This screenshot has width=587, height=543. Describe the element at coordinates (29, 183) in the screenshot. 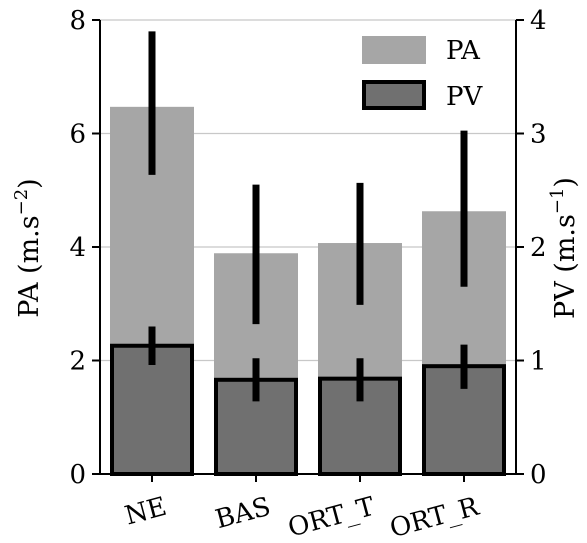

I see `y-axis-label-left-close: )` at that location.